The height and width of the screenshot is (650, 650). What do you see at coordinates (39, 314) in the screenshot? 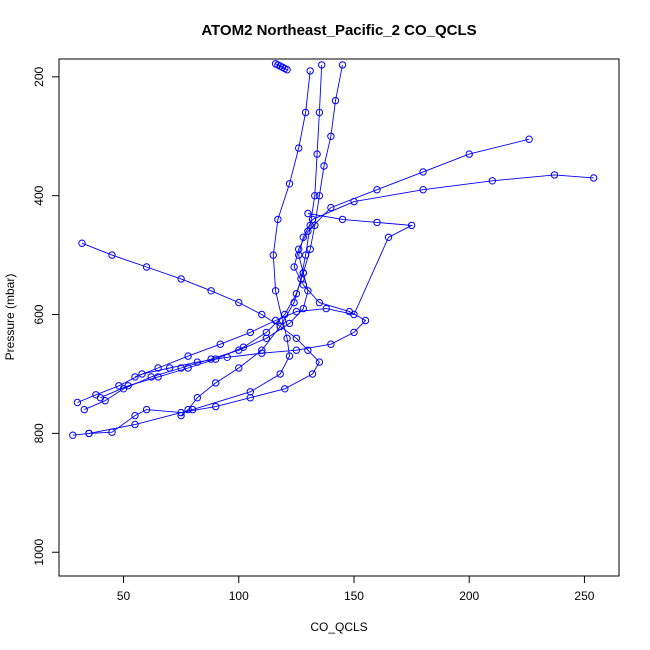
I see `y-tick-label: 600` at bounding box center [39, 314].